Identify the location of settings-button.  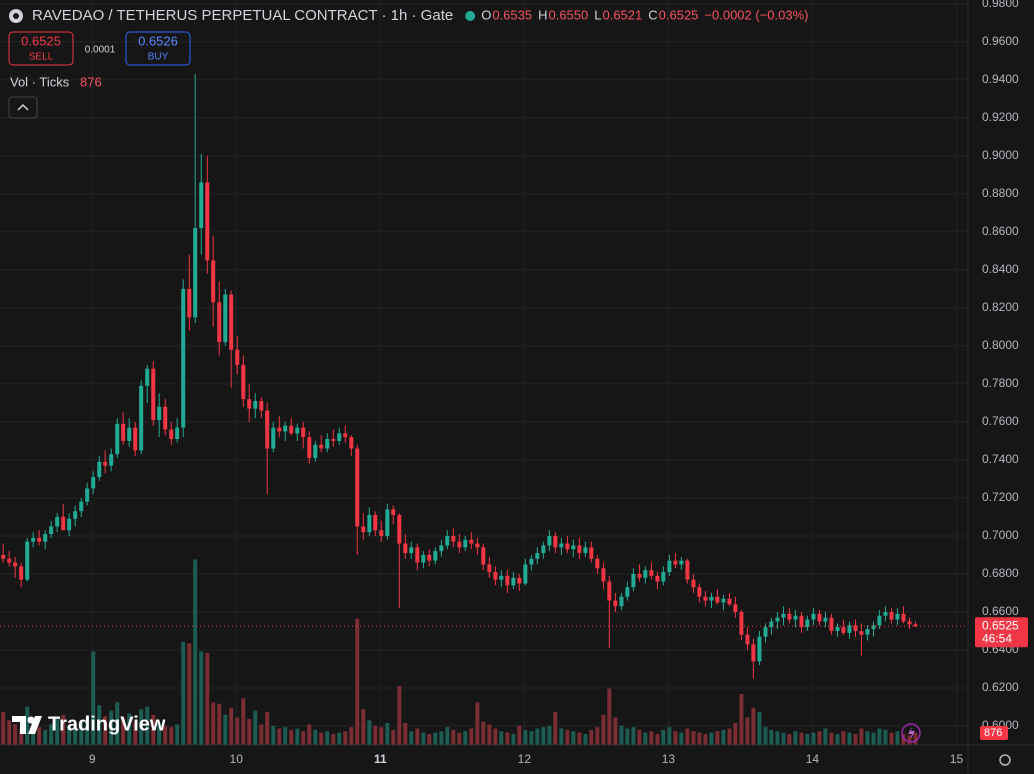
(1005, 760).